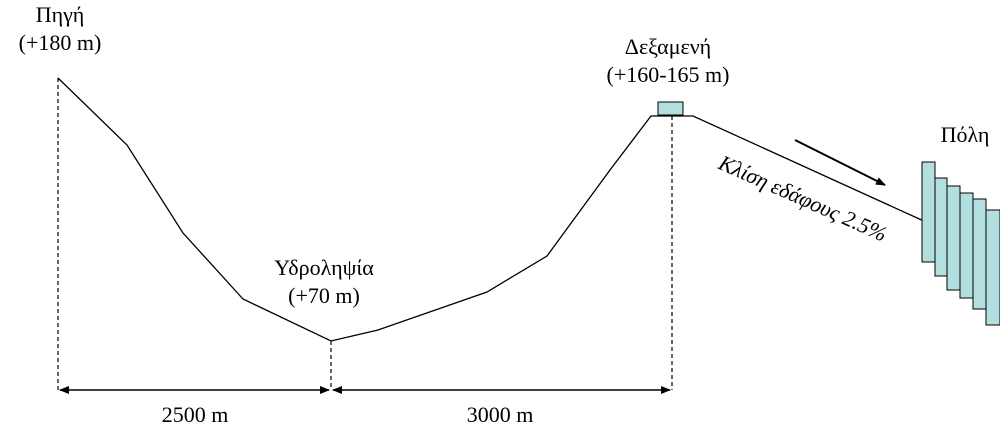 This screenshot has height=430, width=1000. I want to click on flow-arrow, so click(840, 162).